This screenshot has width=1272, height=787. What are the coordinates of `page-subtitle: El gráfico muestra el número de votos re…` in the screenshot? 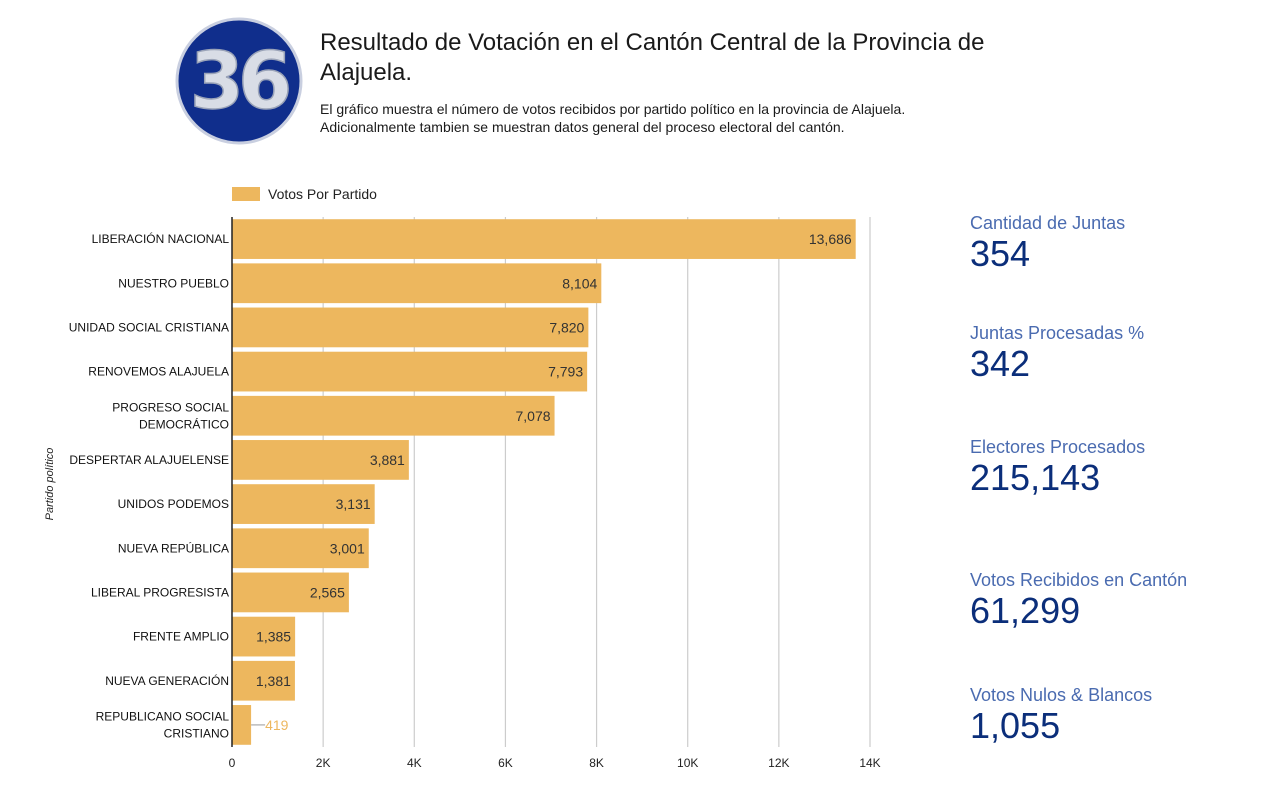 It's located at (700, 118).